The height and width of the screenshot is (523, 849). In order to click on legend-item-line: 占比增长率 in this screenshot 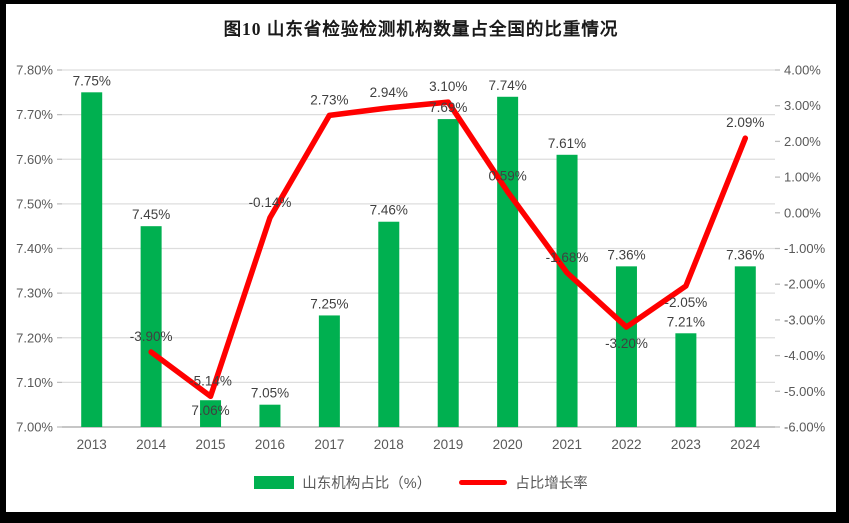, I will do `click(523, 482)`.